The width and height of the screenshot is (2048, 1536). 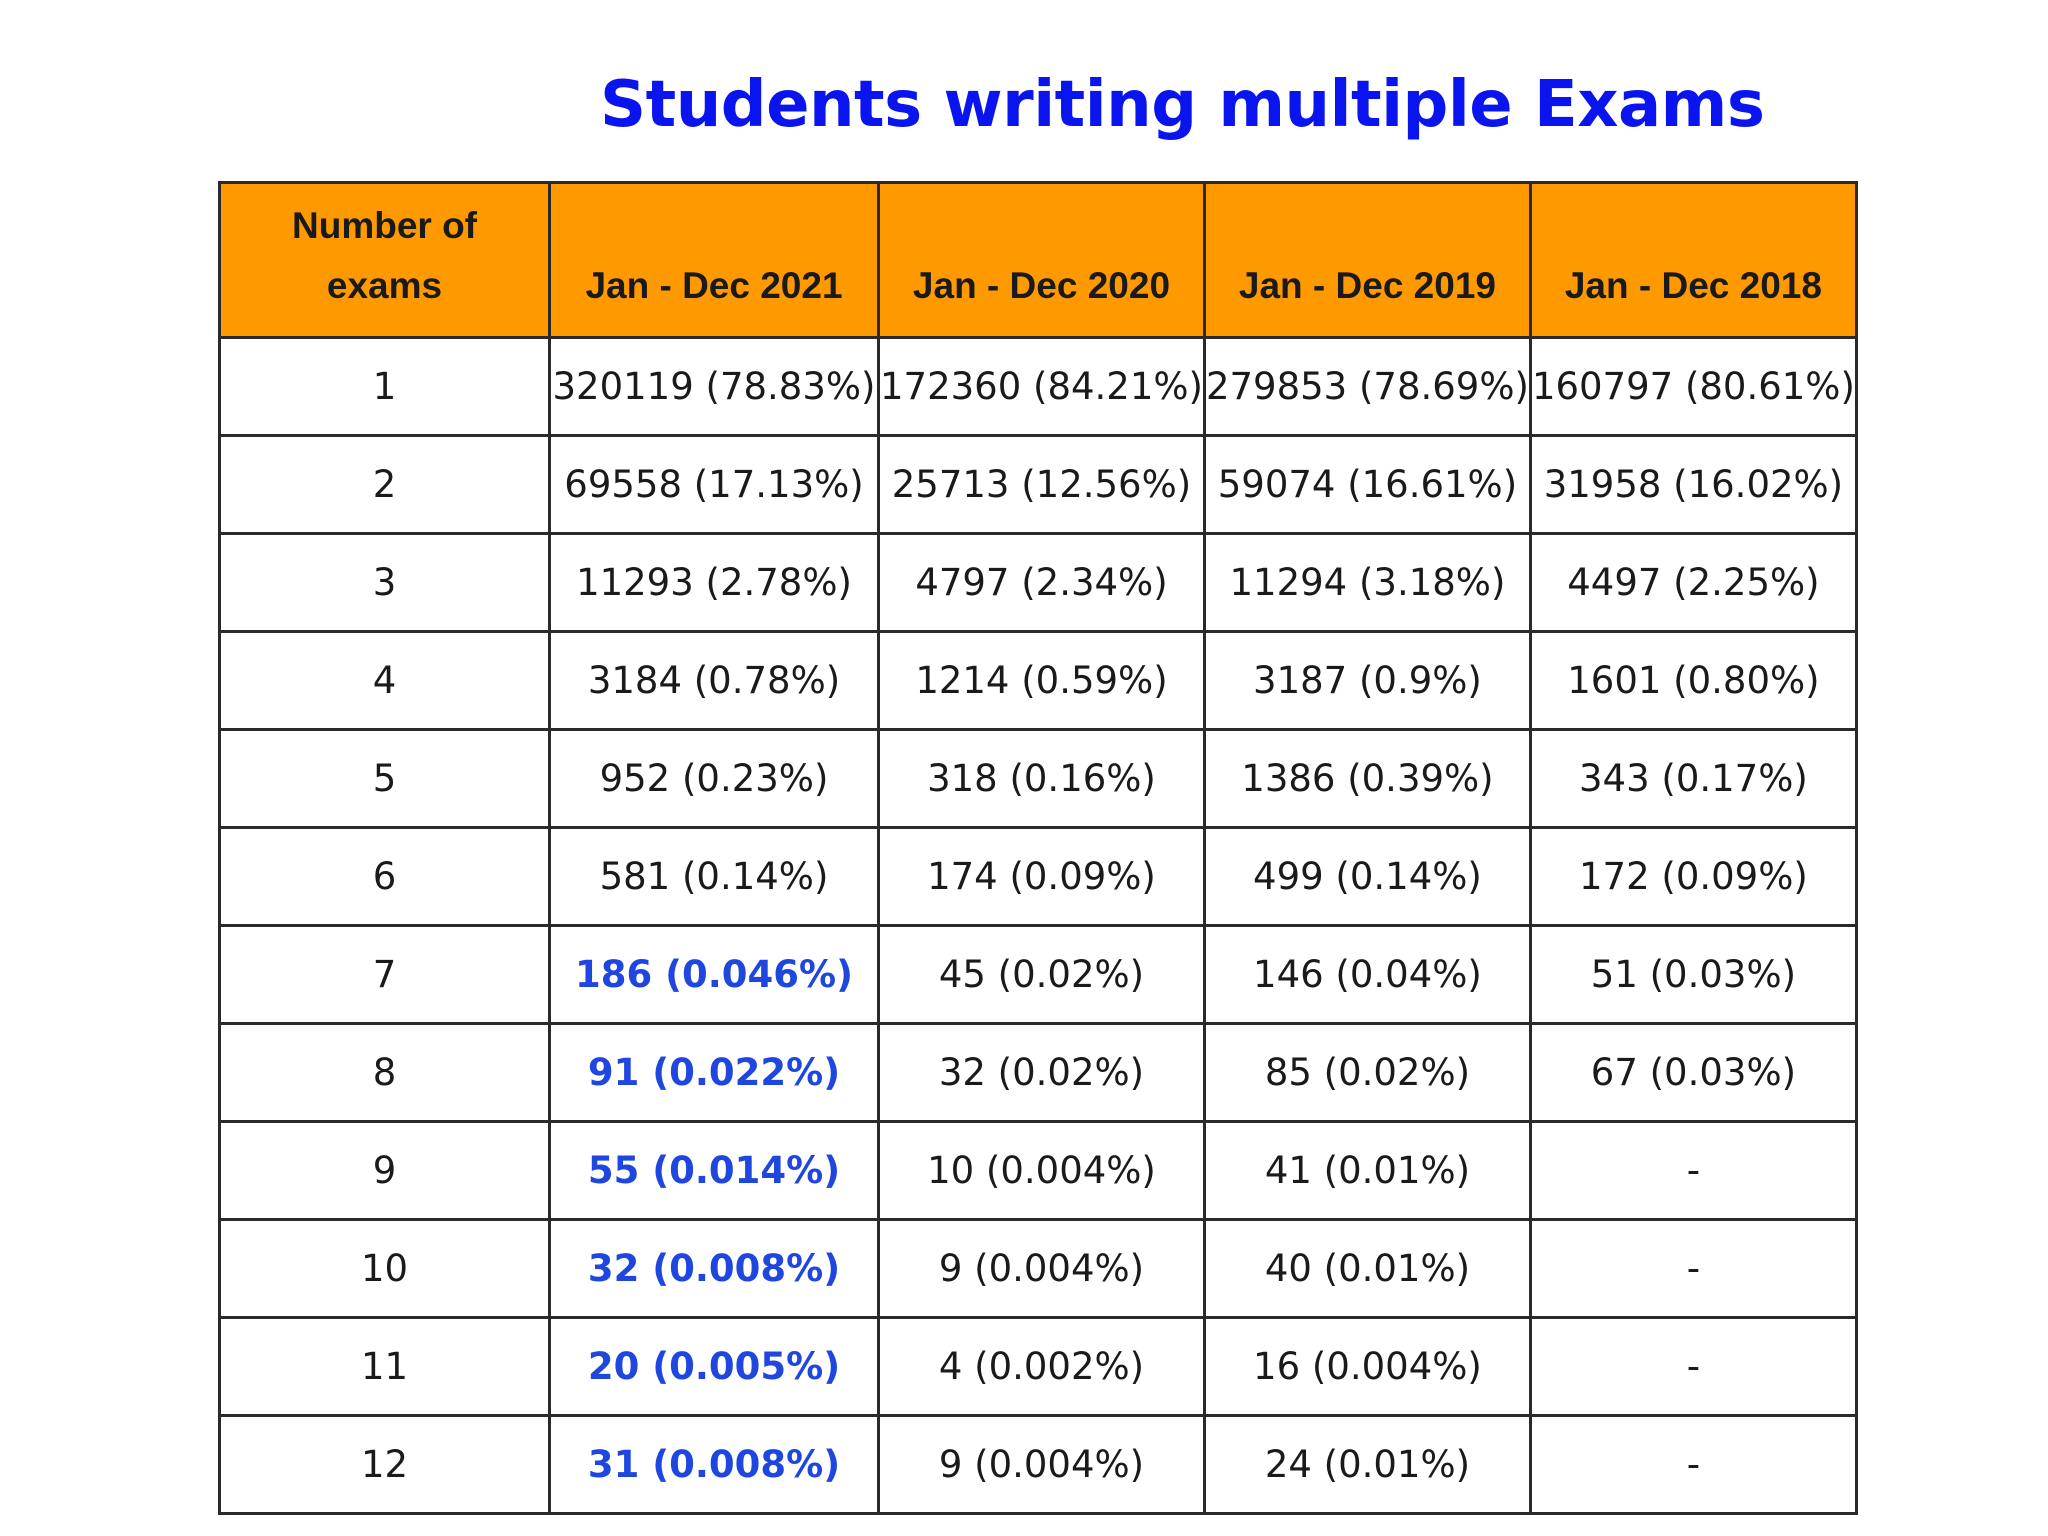 What do you see at coordinates (1041, 1170) in the screenshot?
I see `cell-2020: 10 (0.004%)` at bounding box center [1041, 1170].